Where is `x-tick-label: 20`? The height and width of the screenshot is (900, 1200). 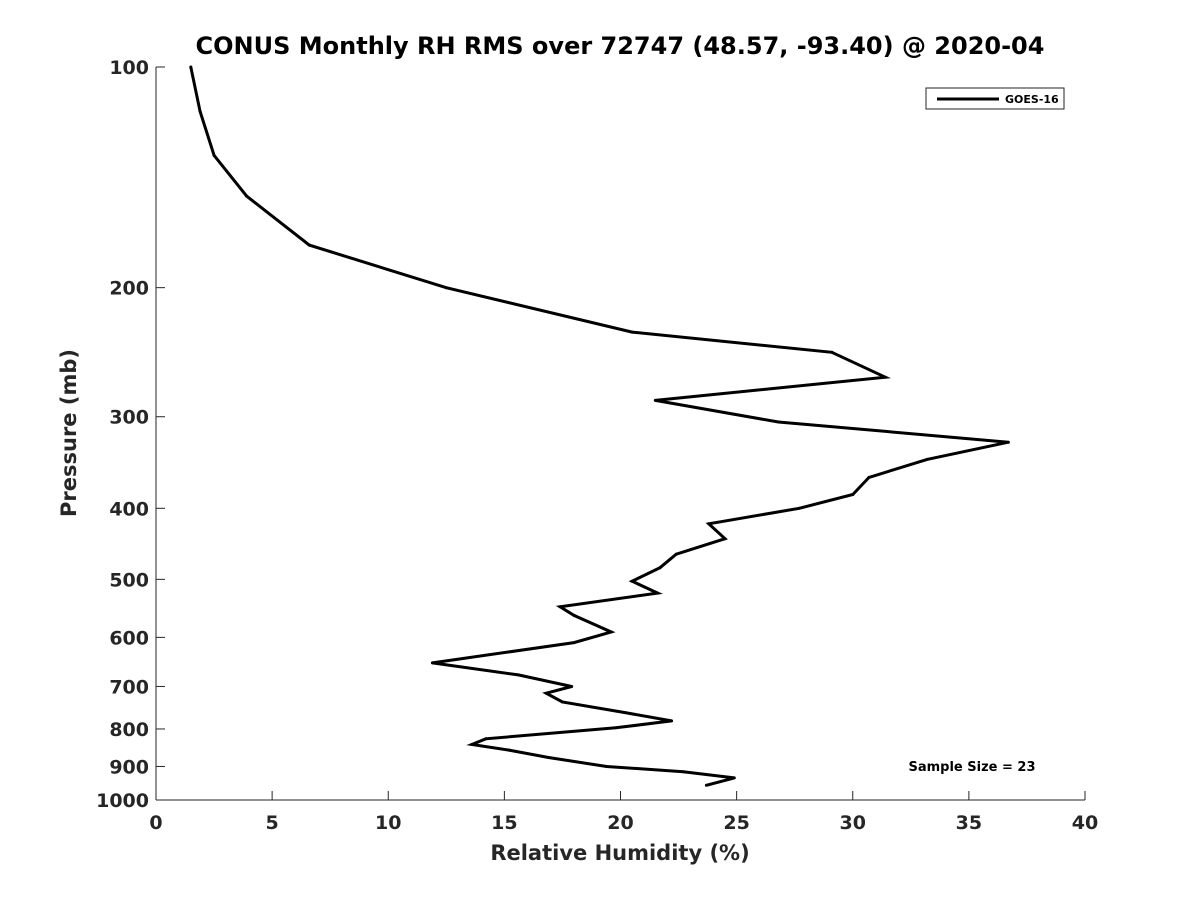 x-tick-label: 20 is located at coordinates (620, 823).